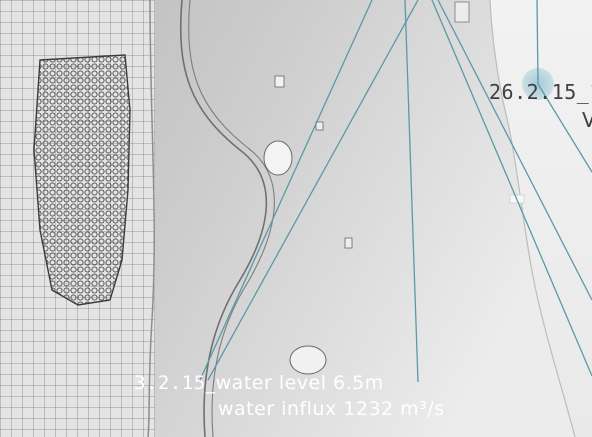 The height and width of the screenshot is (437, 592). I want to click on river-bank-west, so click(151, 218).